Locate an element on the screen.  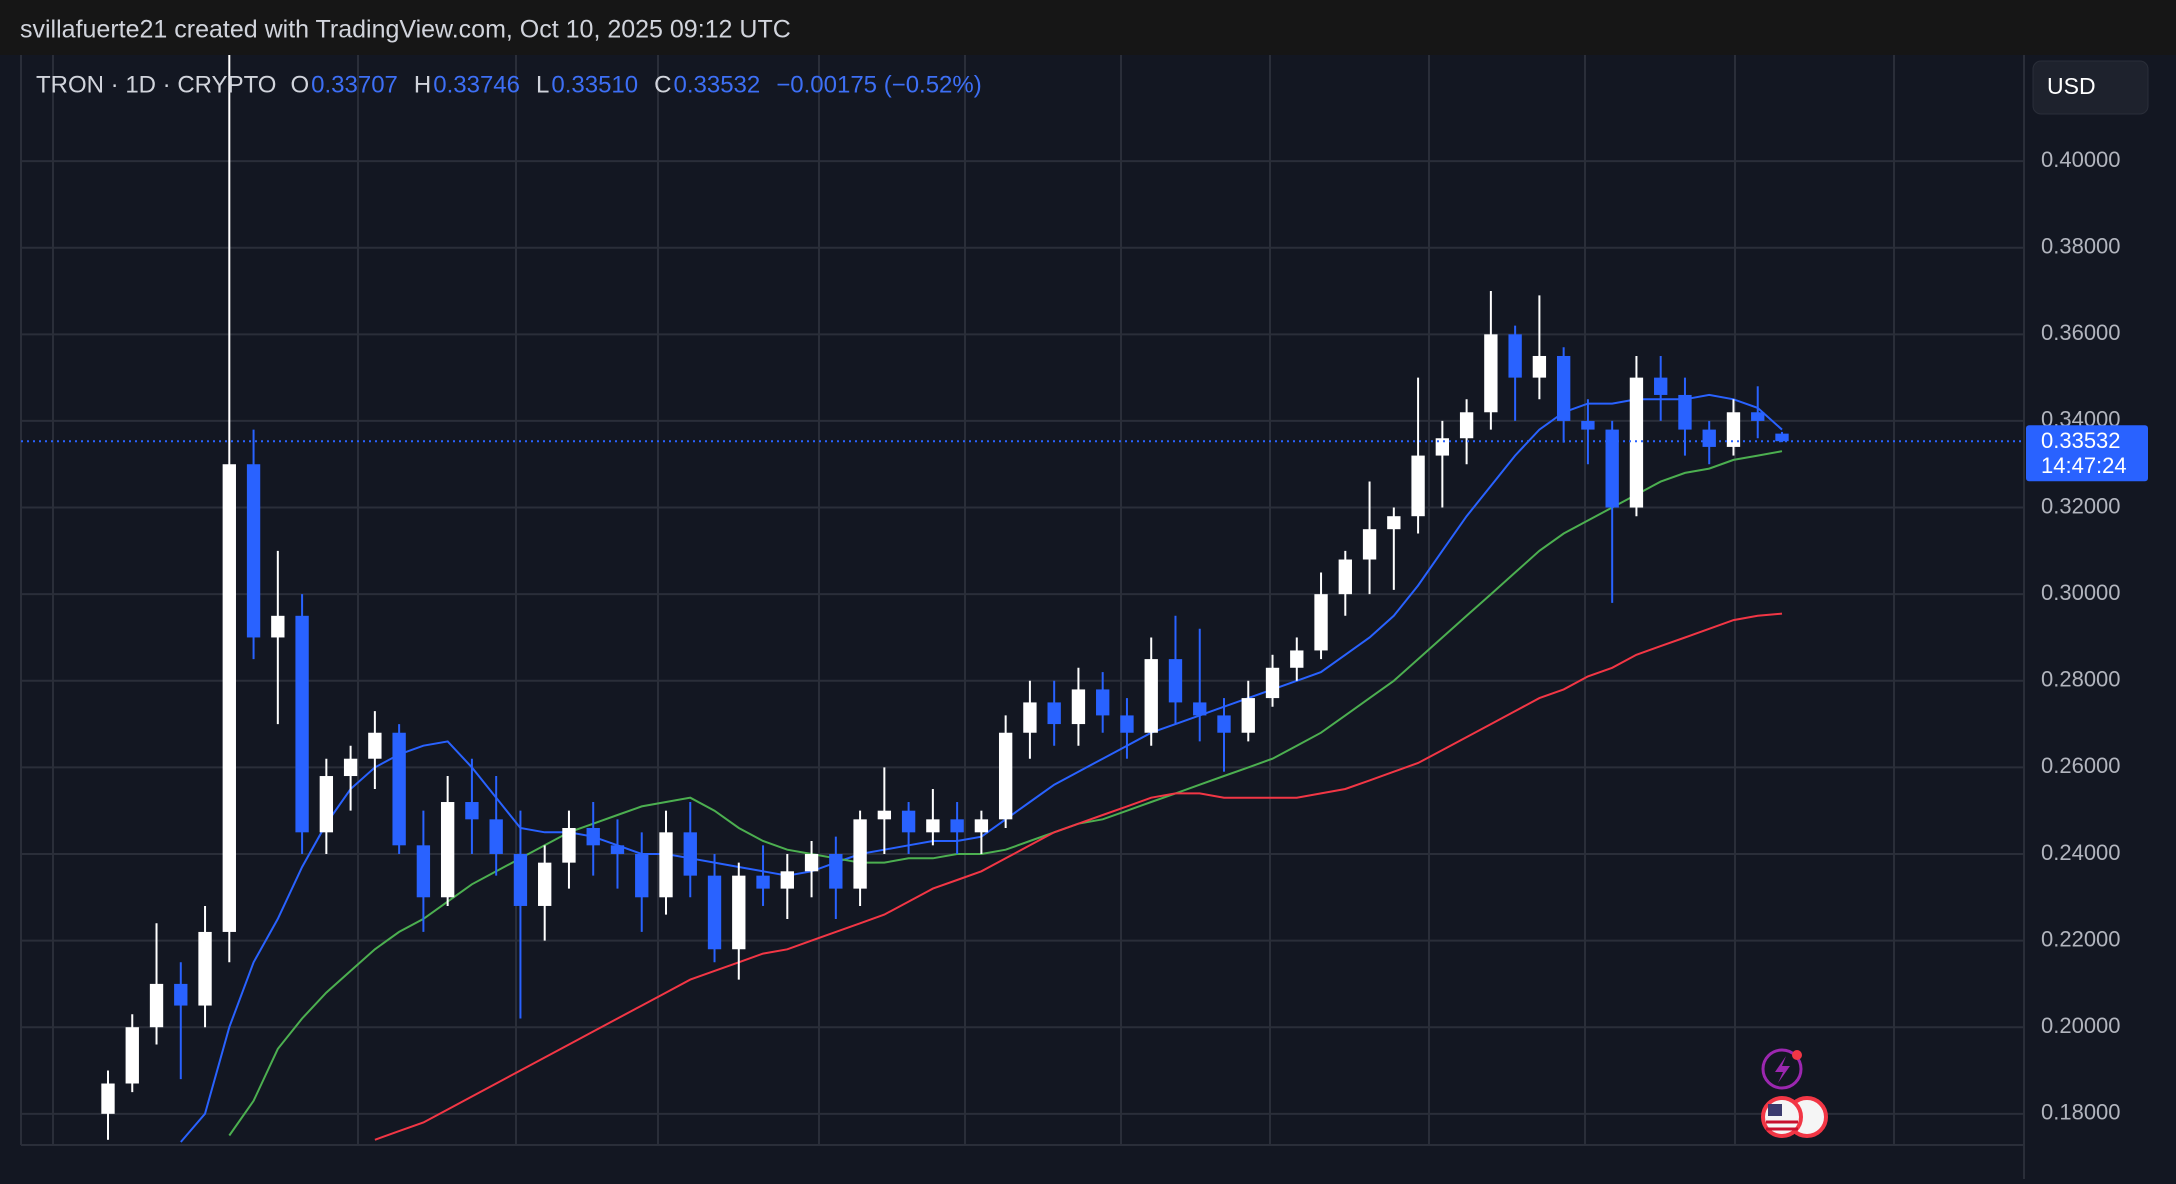
y-tick-label: 0.26000 is located at coordinates (2081, 765).